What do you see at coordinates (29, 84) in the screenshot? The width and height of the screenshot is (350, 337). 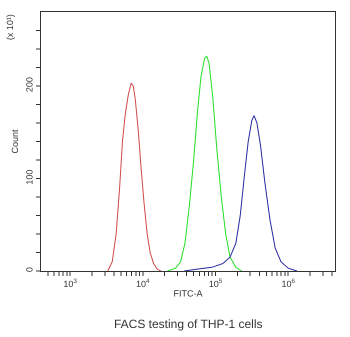 I see `y-tick-label: 200` at bounding box center [29, 84].